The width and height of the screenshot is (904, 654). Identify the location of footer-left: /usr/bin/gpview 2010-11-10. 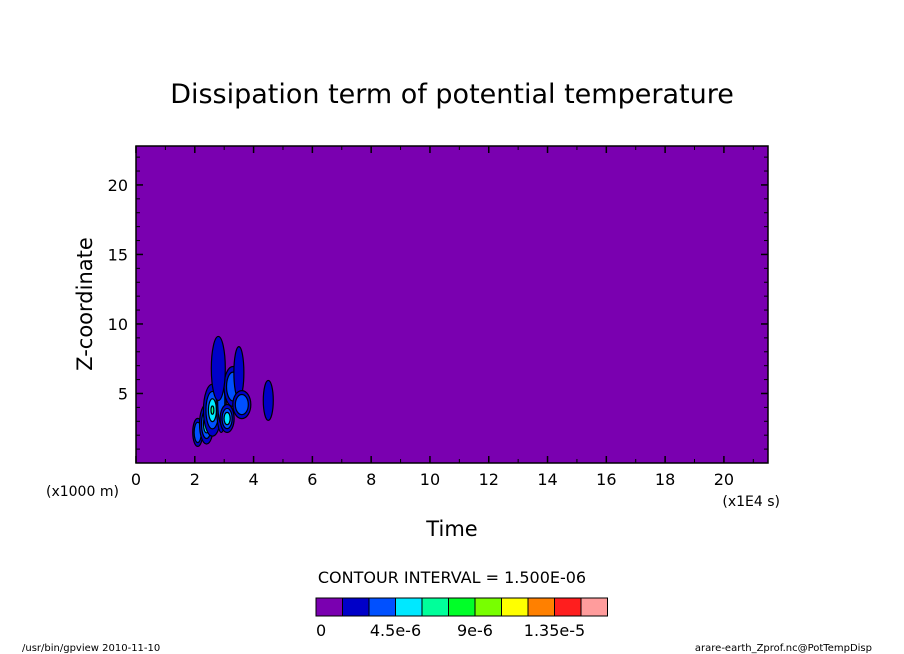
(91, 648).